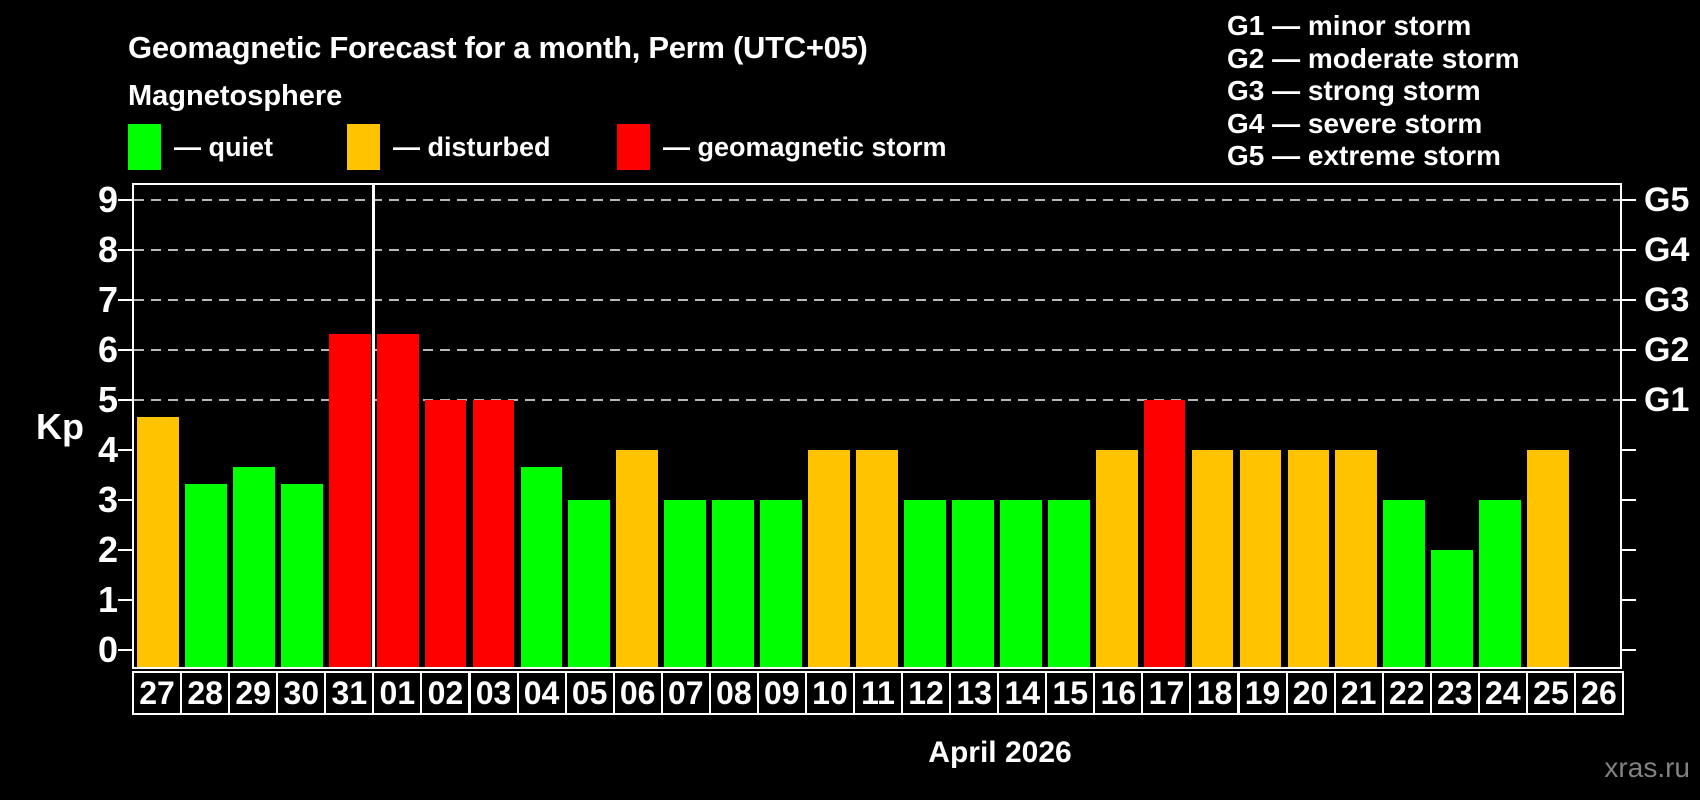 The image size is (1700, 800). What do you see at coordinates (107, 649) in the screenshot?
I see `y-tick-label-0: 0` at bounding box center [107, 649].